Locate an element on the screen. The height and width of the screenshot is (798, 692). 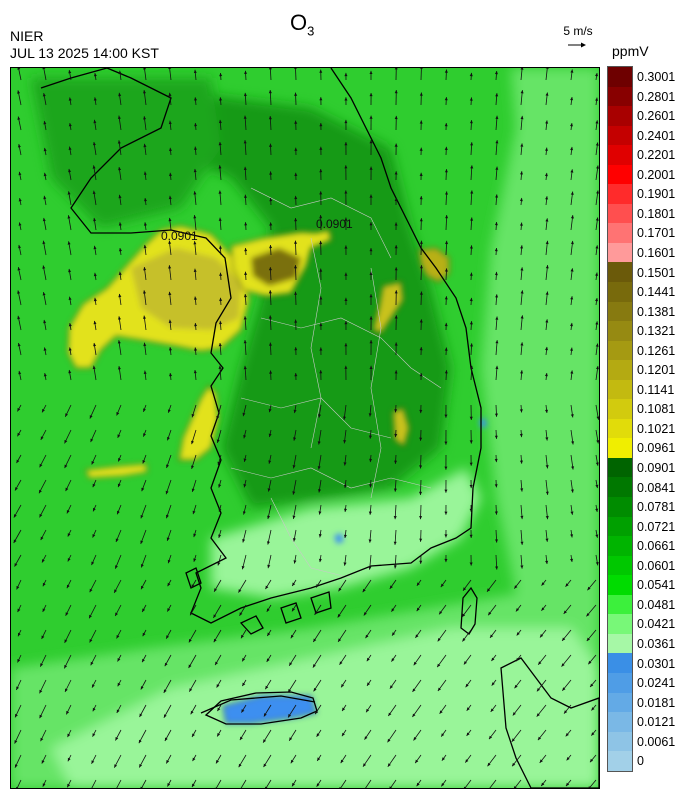
legend-label: 0.1381 is located at coordinates (656, 311).